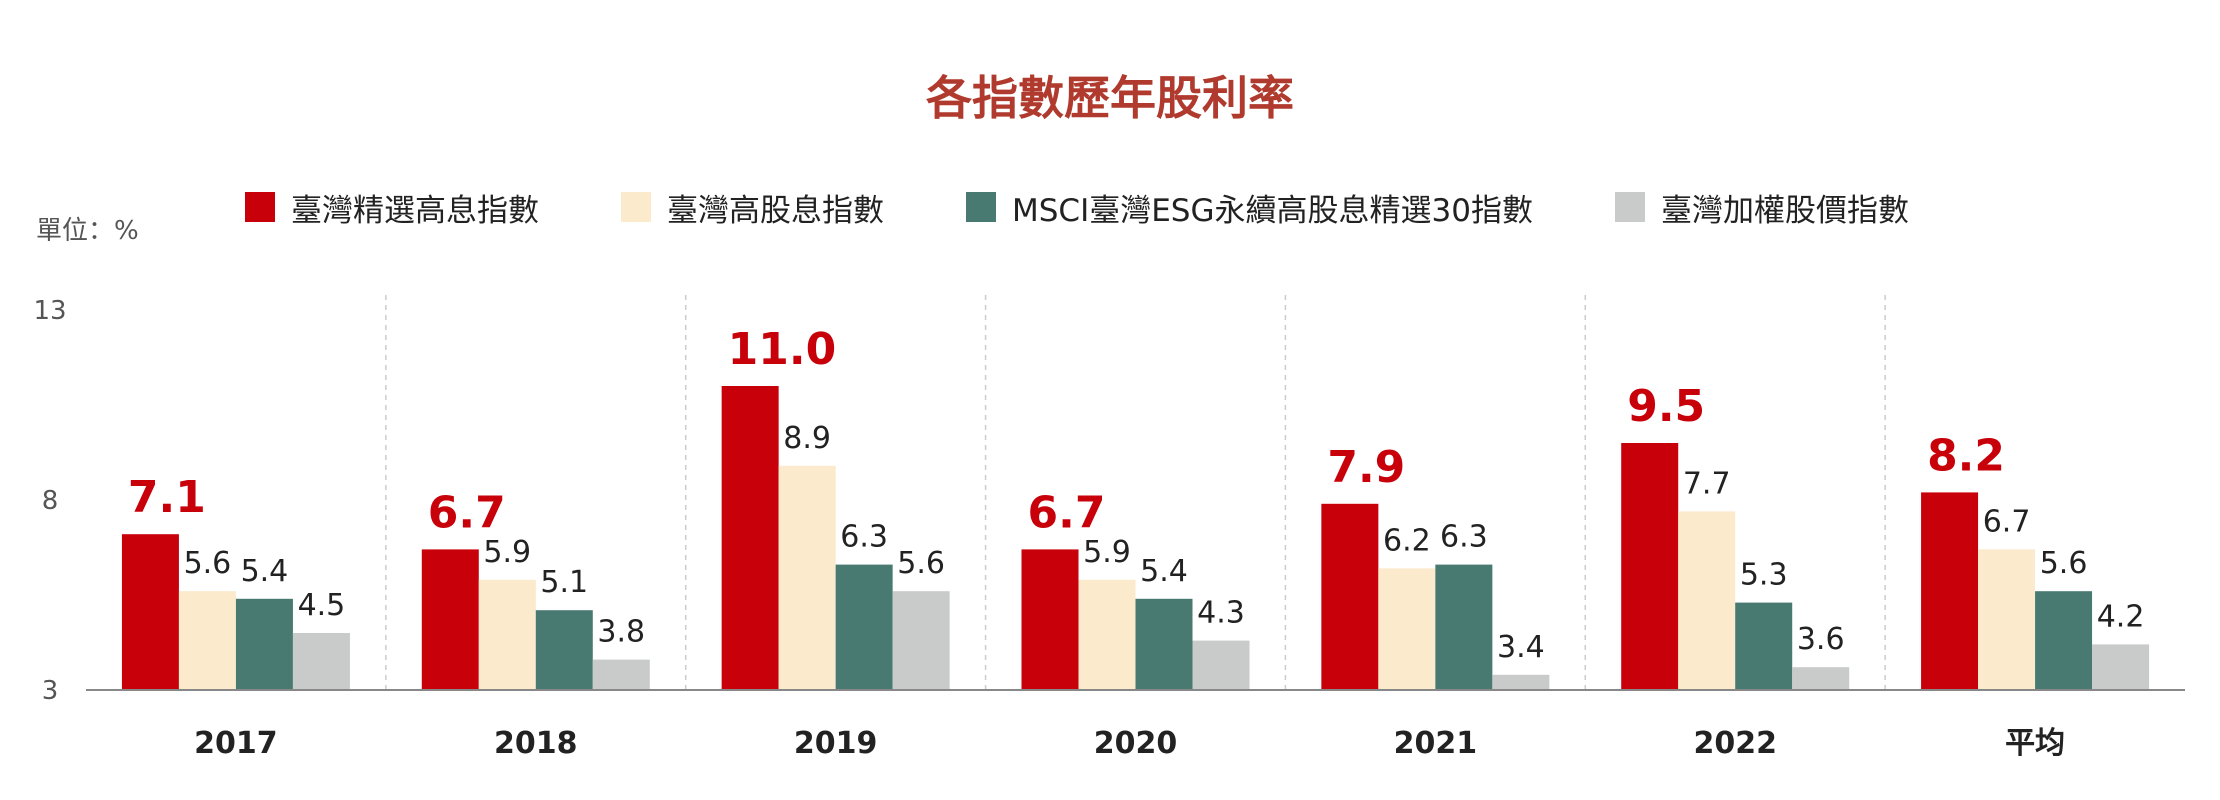 This screenshot has width=2220, height=800. I want to click on category-label: 2019, so click(836, 743).